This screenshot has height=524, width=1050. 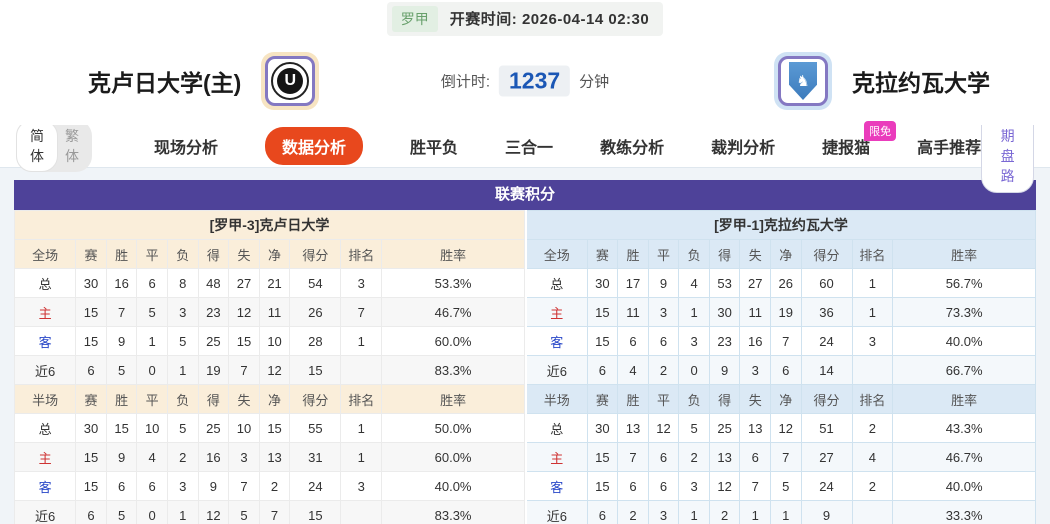 What do you see at coordinates (434, 148) in the screenshot?
I see `tab-win-draw-lose: 胜平负` at bounding box center [434, 148].